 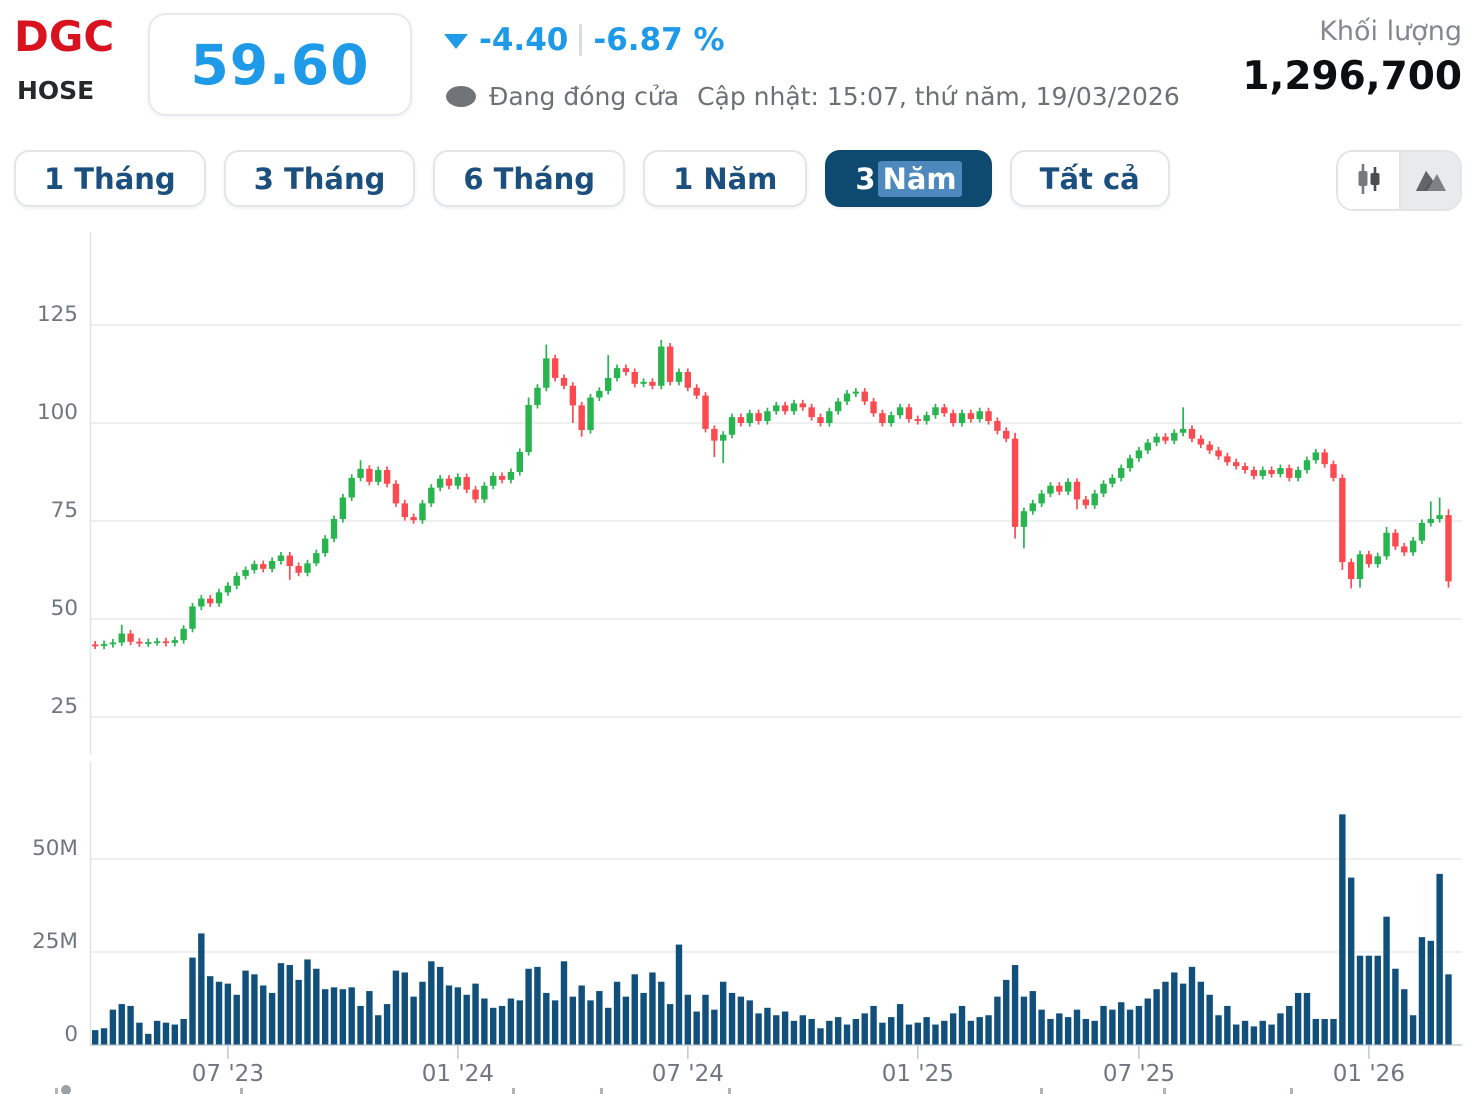 What do you see at coordinates (725, 178) in the screenshot?
I see `tab-range-1-năm: 1 Năm` at bounding box center [725, 178].